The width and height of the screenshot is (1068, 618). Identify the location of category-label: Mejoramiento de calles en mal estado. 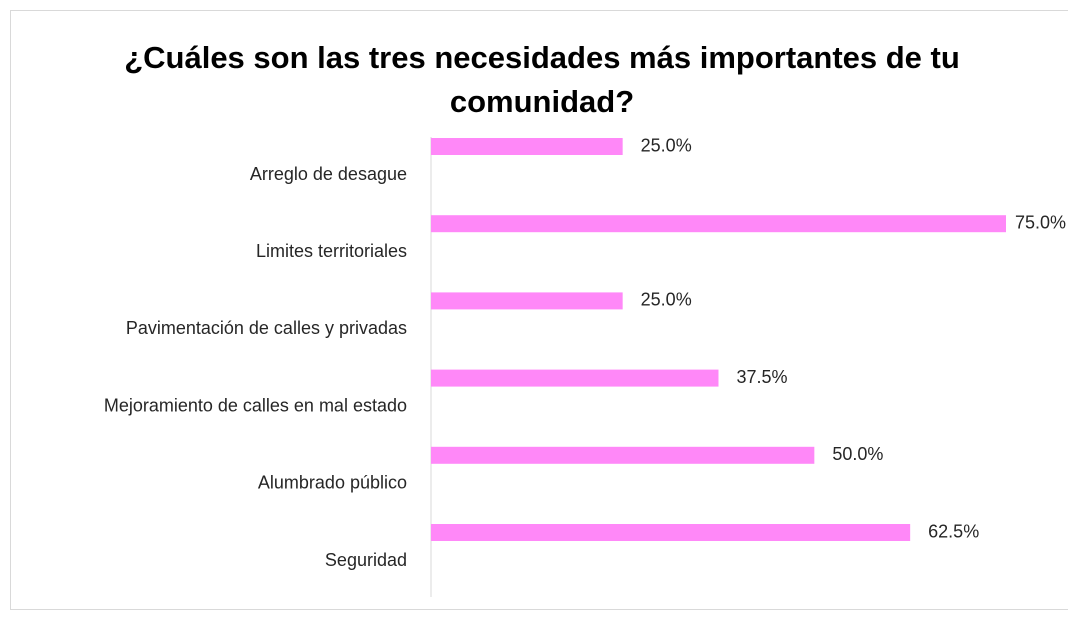
(255, 405).